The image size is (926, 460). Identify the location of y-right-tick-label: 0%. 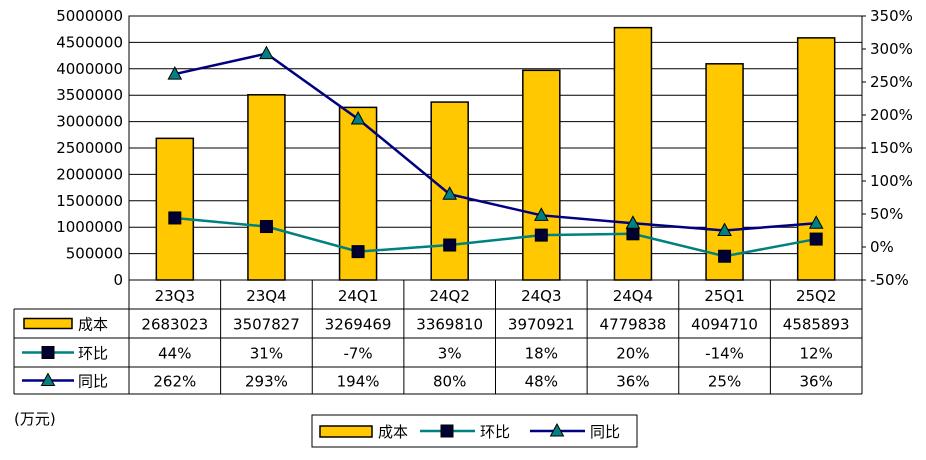
(882, 247).